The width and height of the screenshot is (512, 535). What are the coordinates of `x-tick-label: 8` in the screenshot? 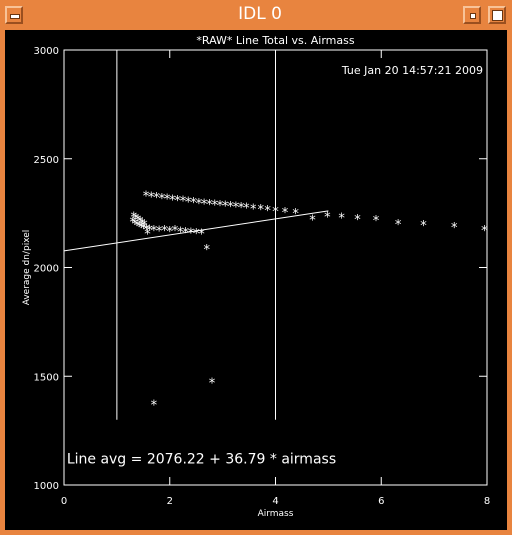 It's located at (487, 501).